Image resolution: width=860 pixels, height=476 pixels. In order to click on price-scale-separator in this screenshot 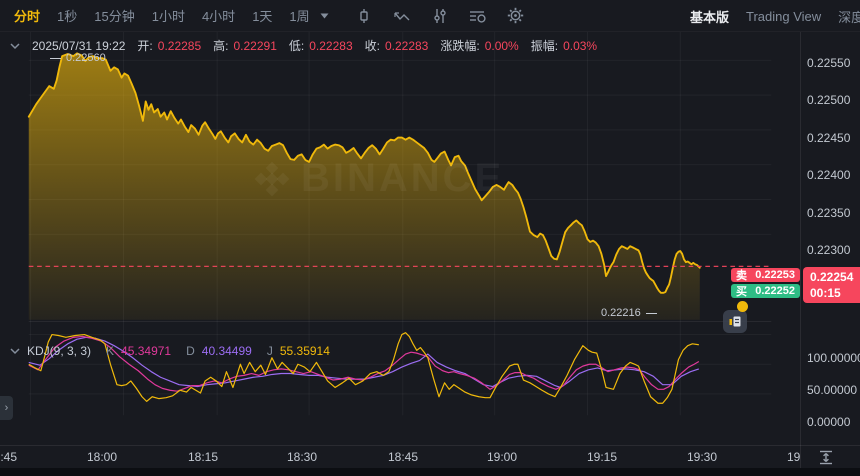, I will do `click(800, 250)`.